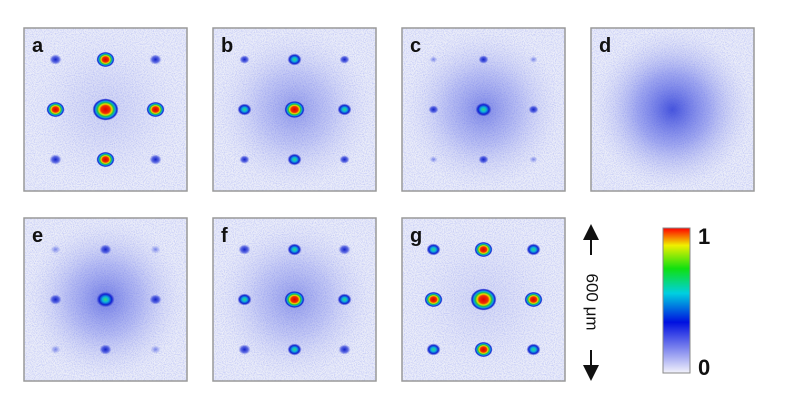  I want to click on panel: g, so click(483, 299).